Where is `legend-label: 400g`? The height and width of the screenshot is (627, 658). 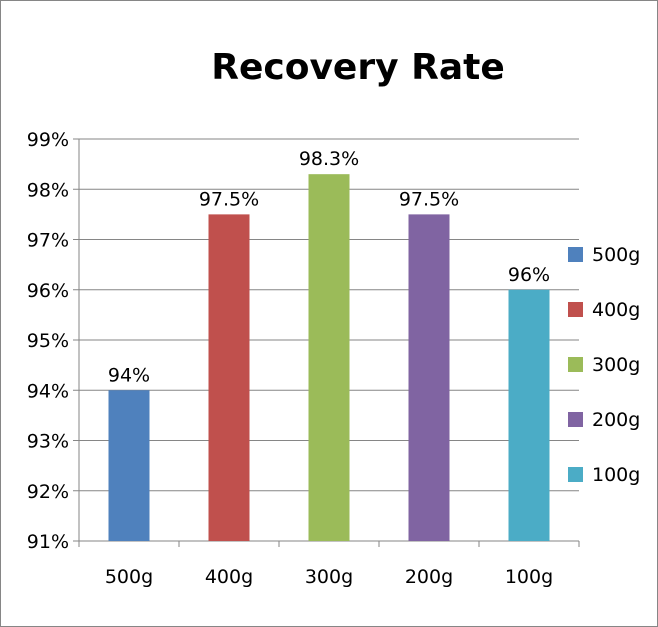 legend-label: 400g is located at coordinates (616, 310).